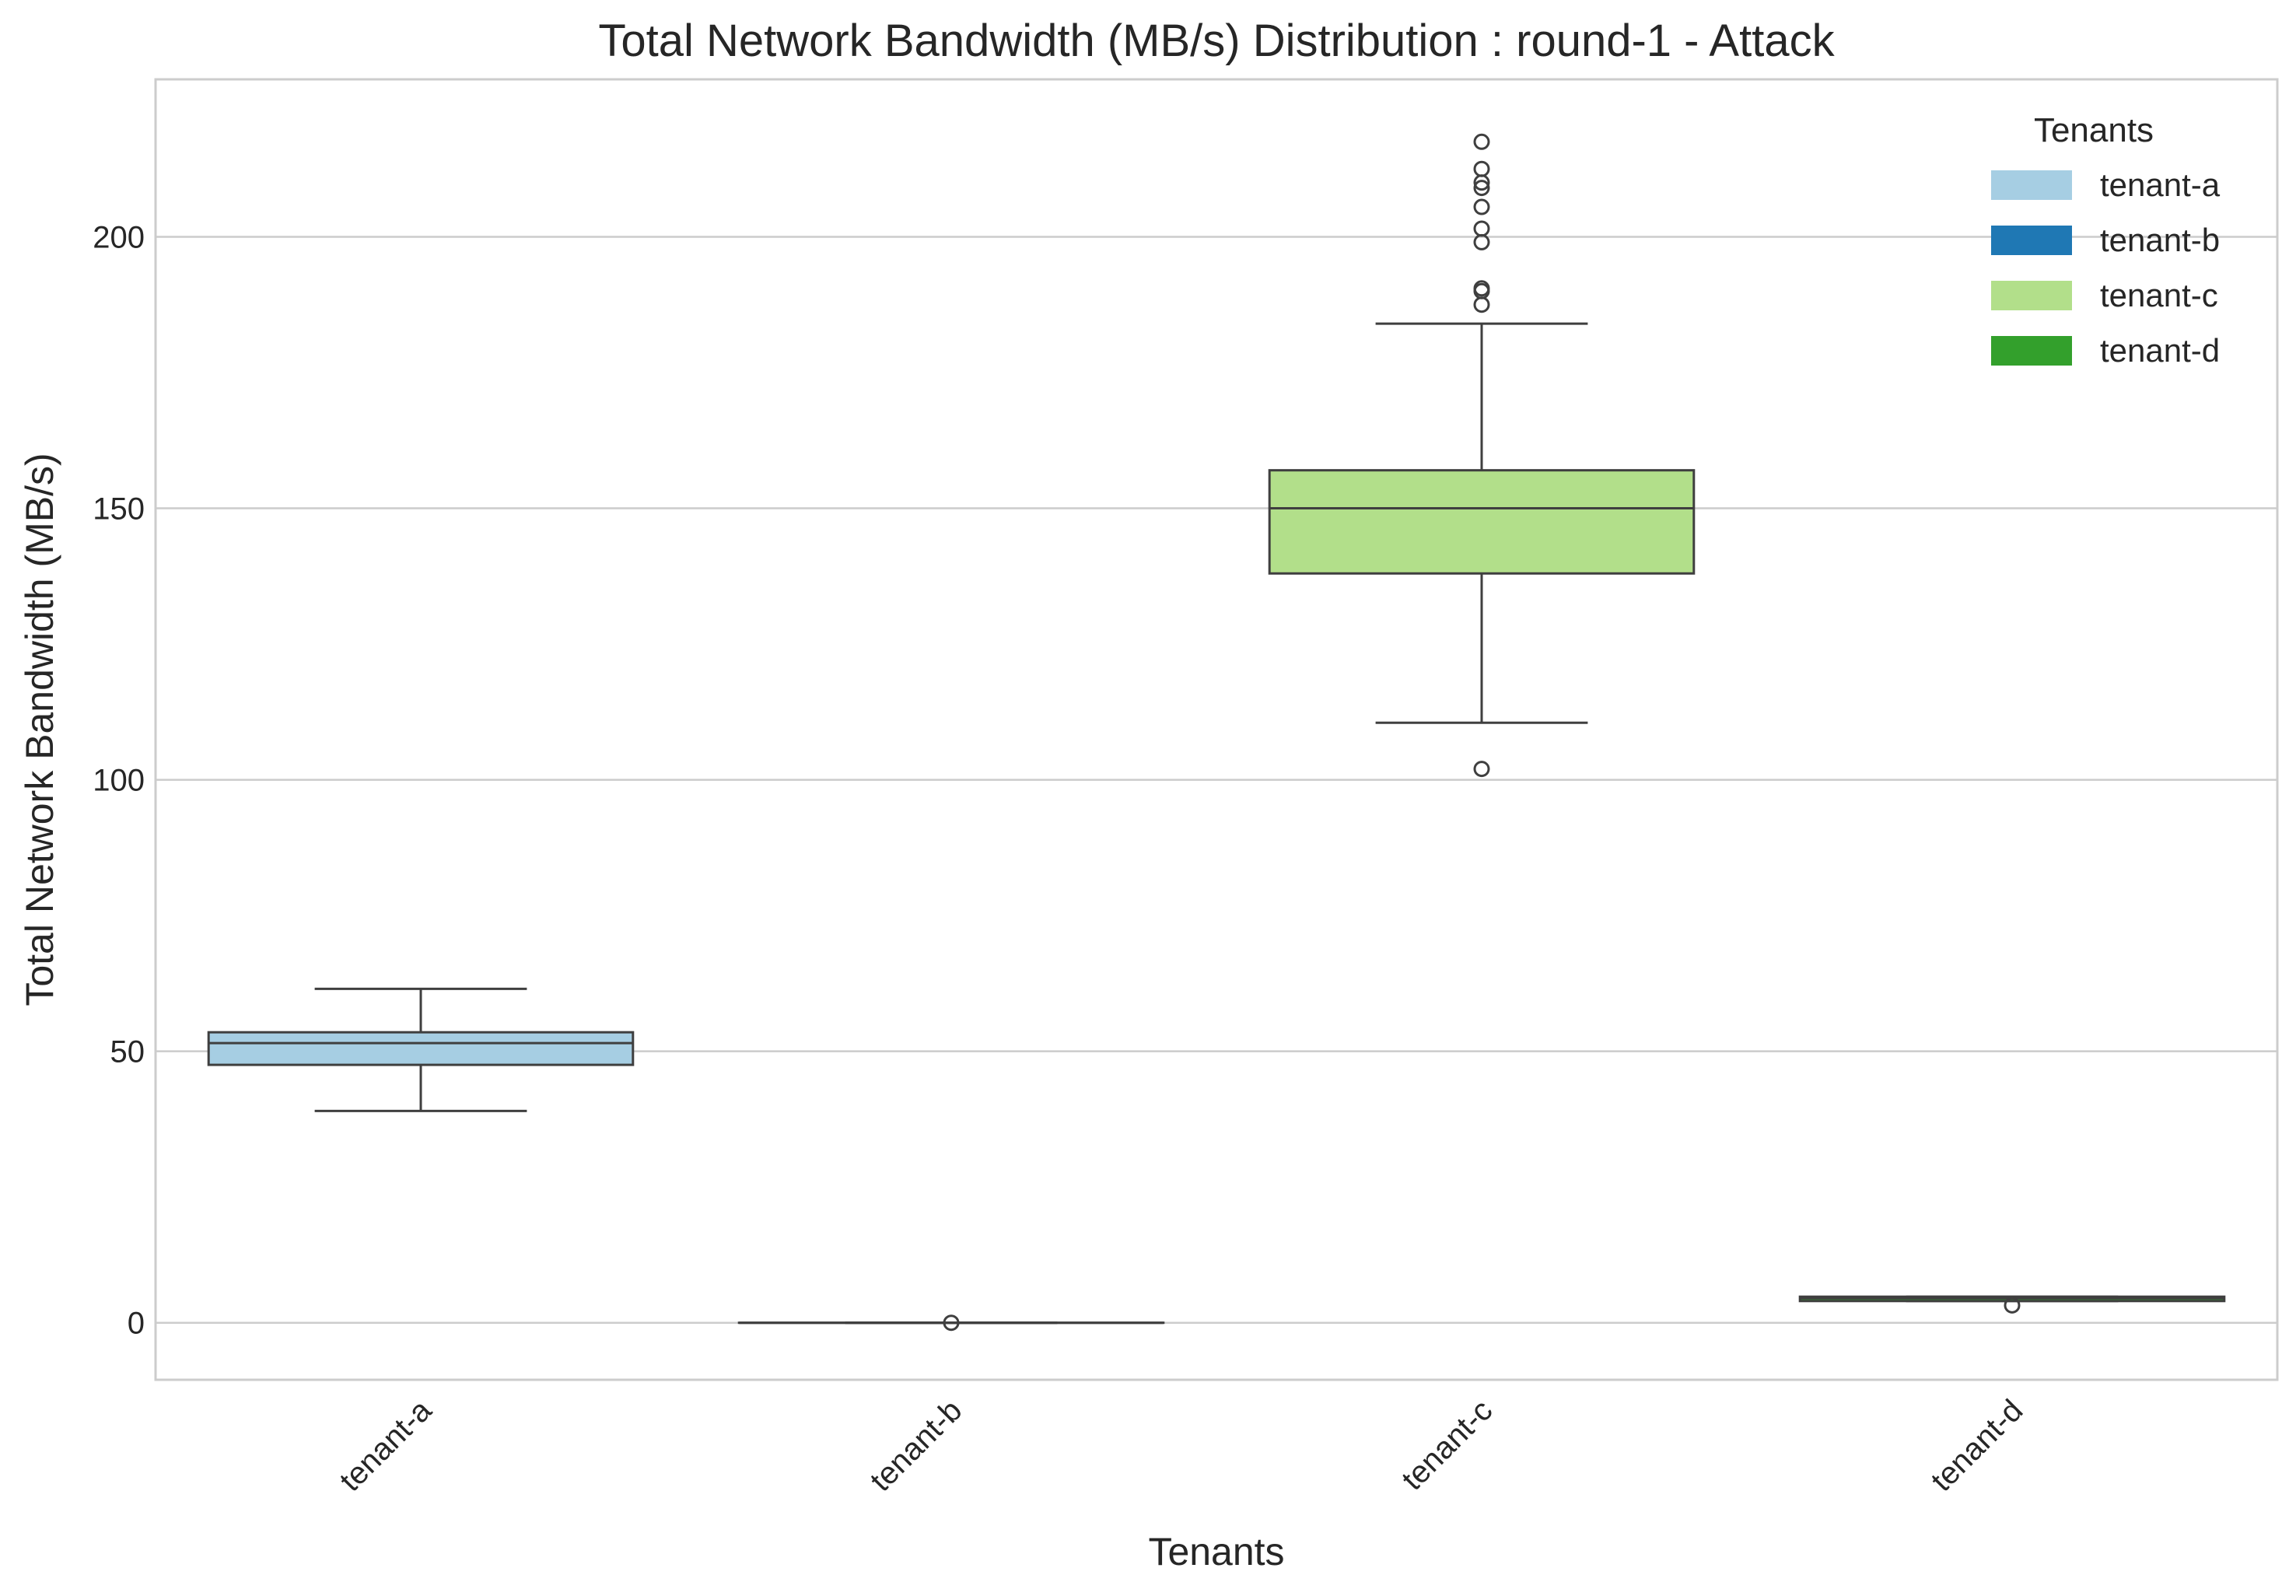 This screenshot has width=2296, height=1596. What do you see at coordinates (136, 1324) in the screenshot?
I see `y-tick-label: 0` at bounding box center [136, 1324].